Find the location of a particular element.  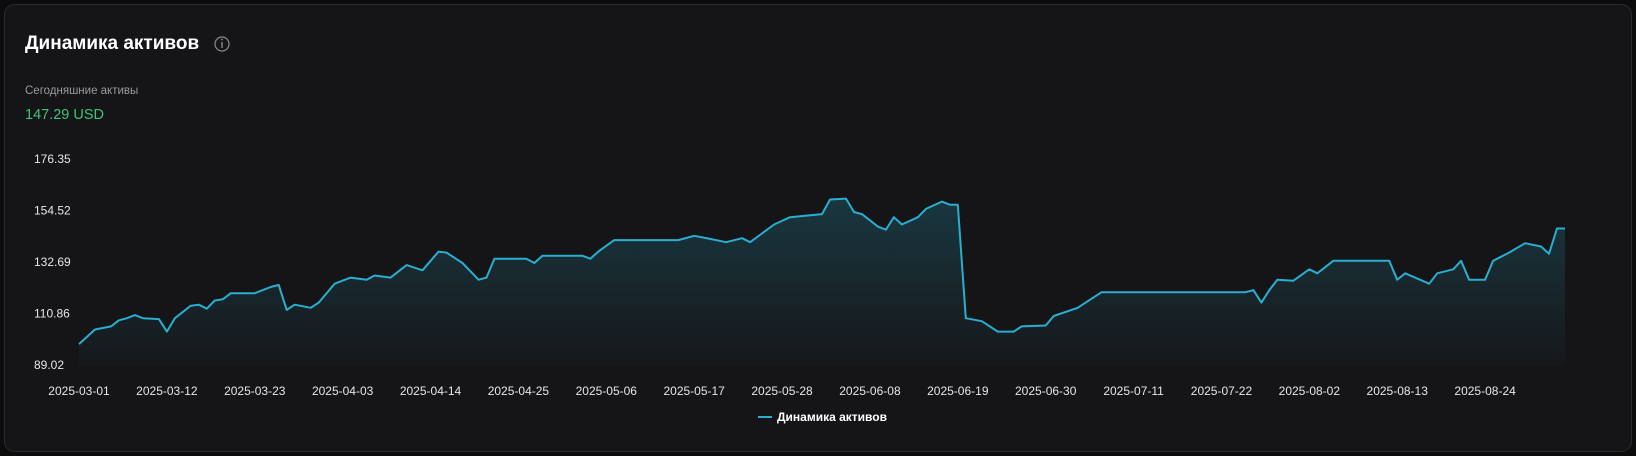

x-tick-label: 2025-04-03 is located at coordinates (343, 391).